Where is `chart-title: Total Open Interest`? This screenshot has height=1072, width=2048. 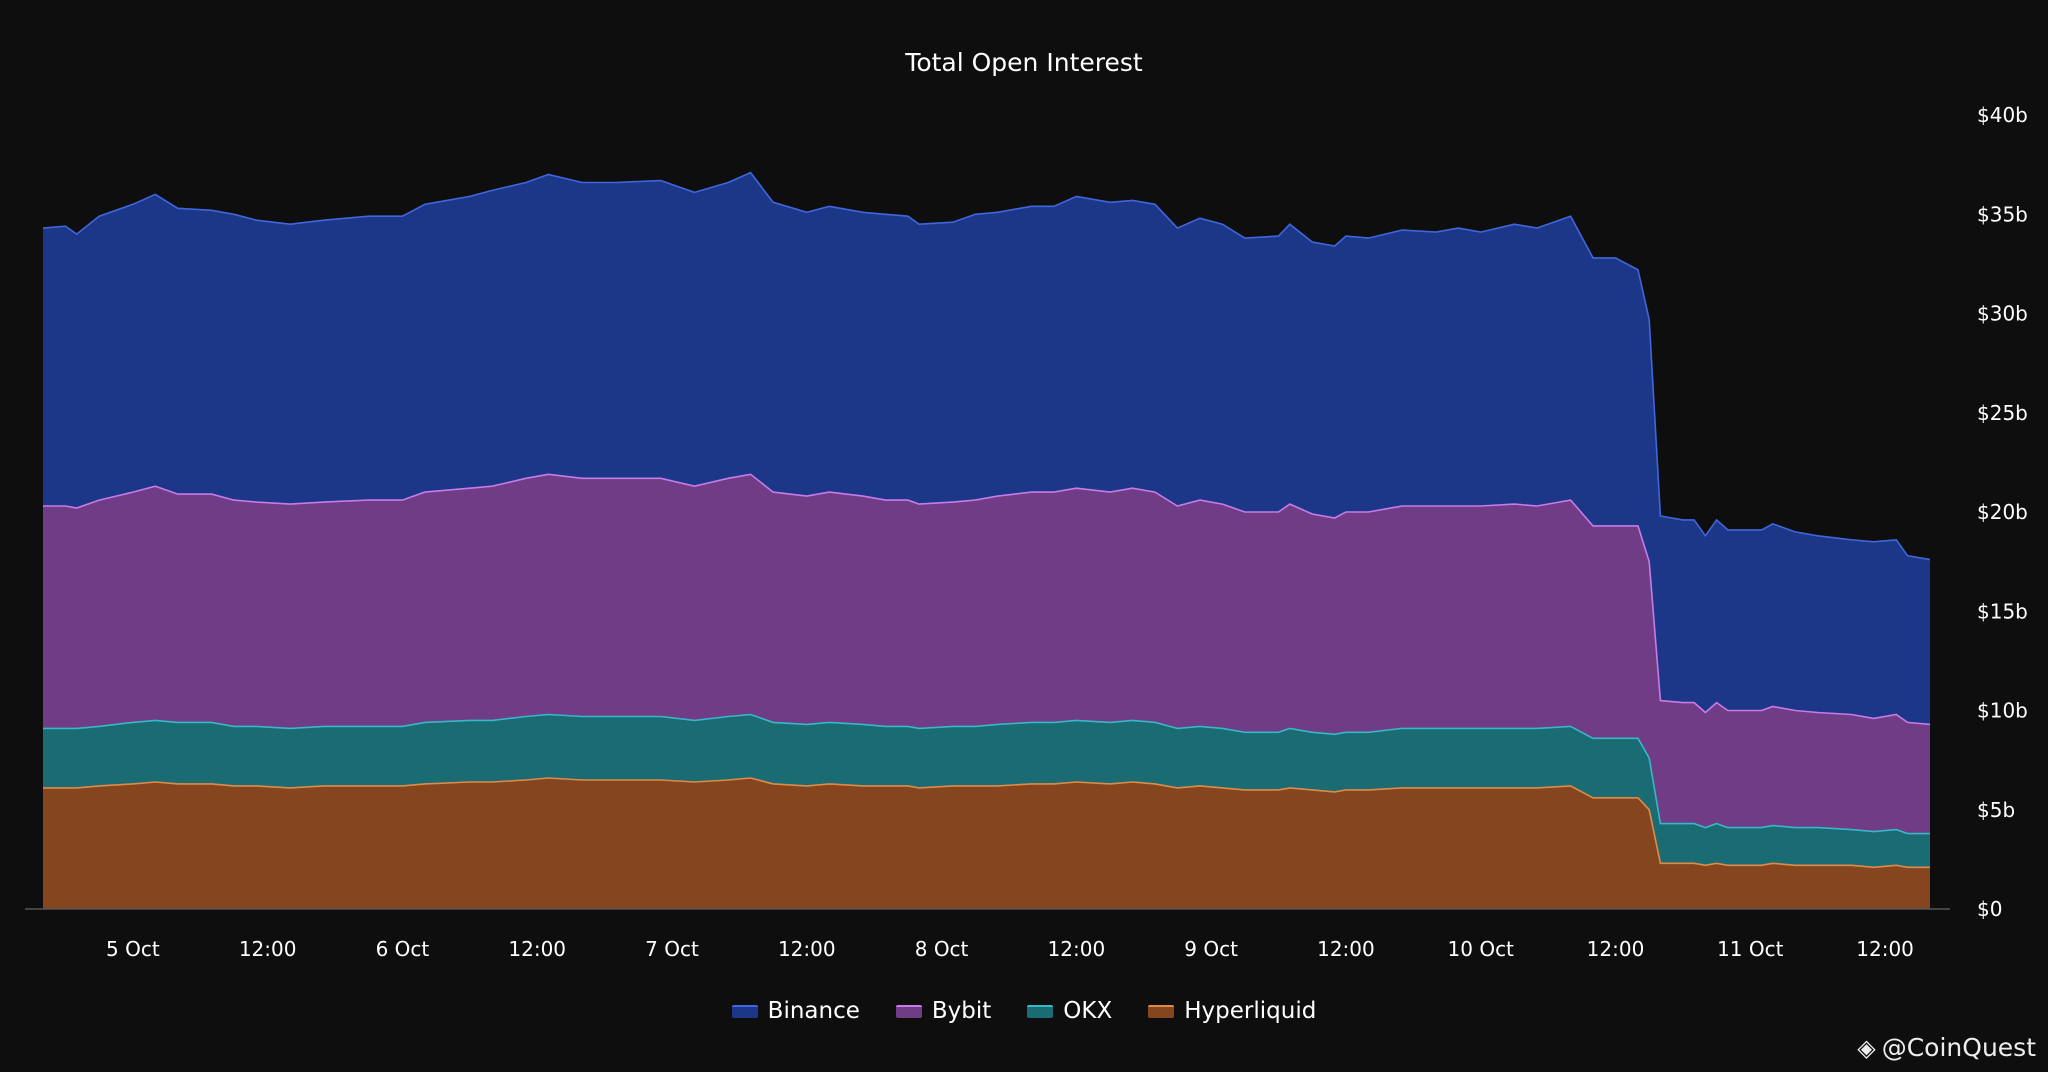
chart-title: Total Open Interest is located at coordinates (1023, 62).